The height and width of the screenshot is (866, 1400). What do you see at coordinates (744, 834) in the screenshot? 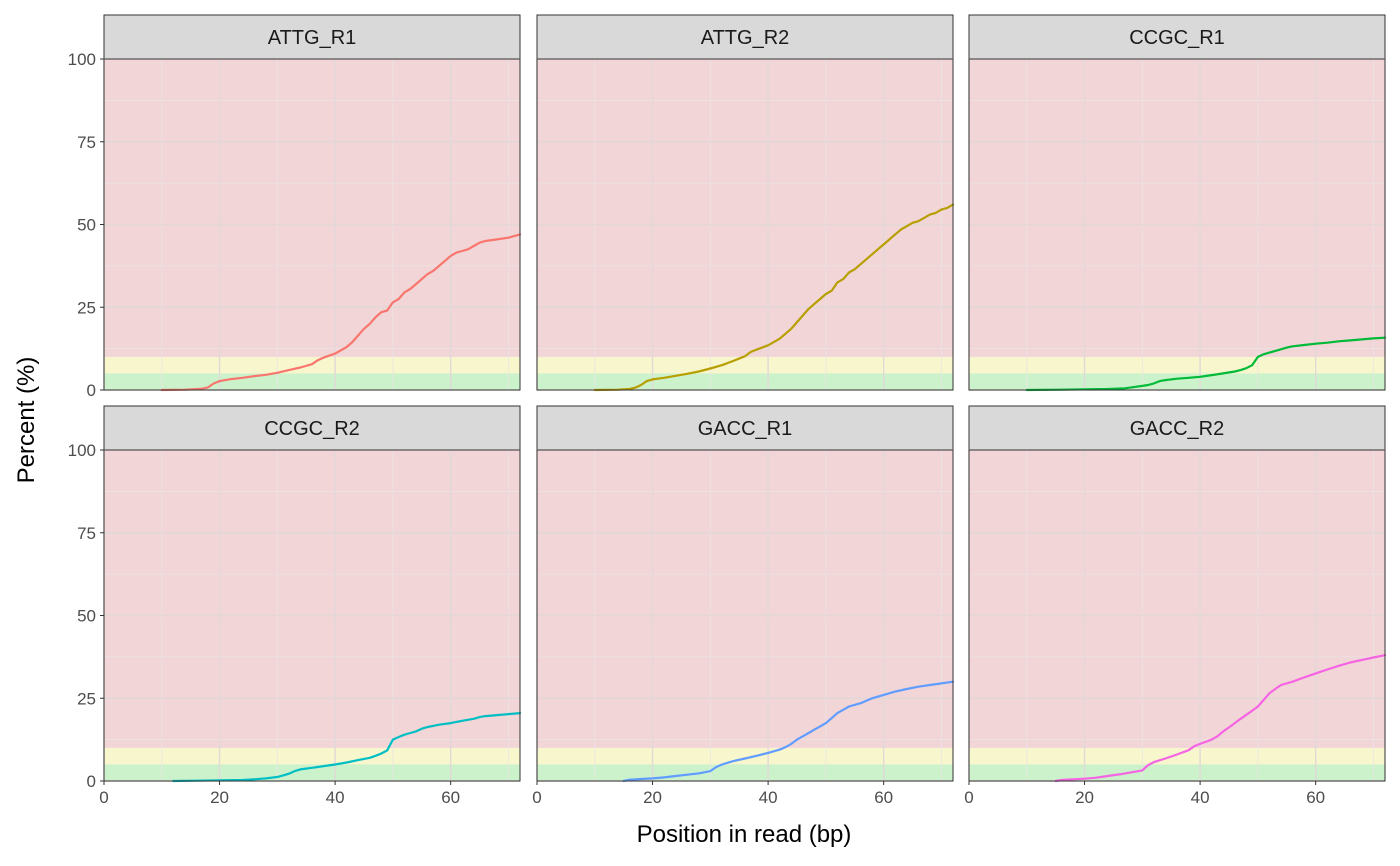
I see `x-axis-title: Position in read (bp)` at bounding box center [744, 834].